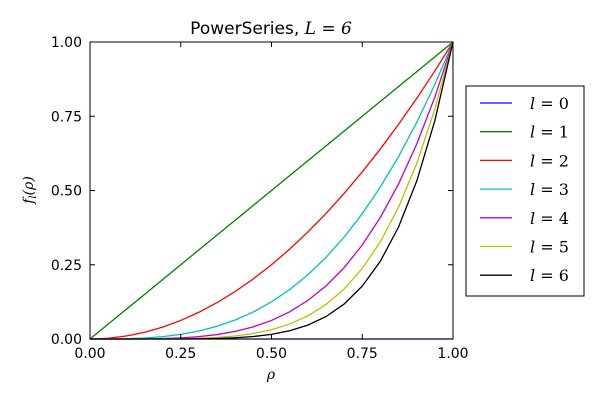 This screenshot has height=400, width=600. I want to click on legend-box, so click(525, 191).